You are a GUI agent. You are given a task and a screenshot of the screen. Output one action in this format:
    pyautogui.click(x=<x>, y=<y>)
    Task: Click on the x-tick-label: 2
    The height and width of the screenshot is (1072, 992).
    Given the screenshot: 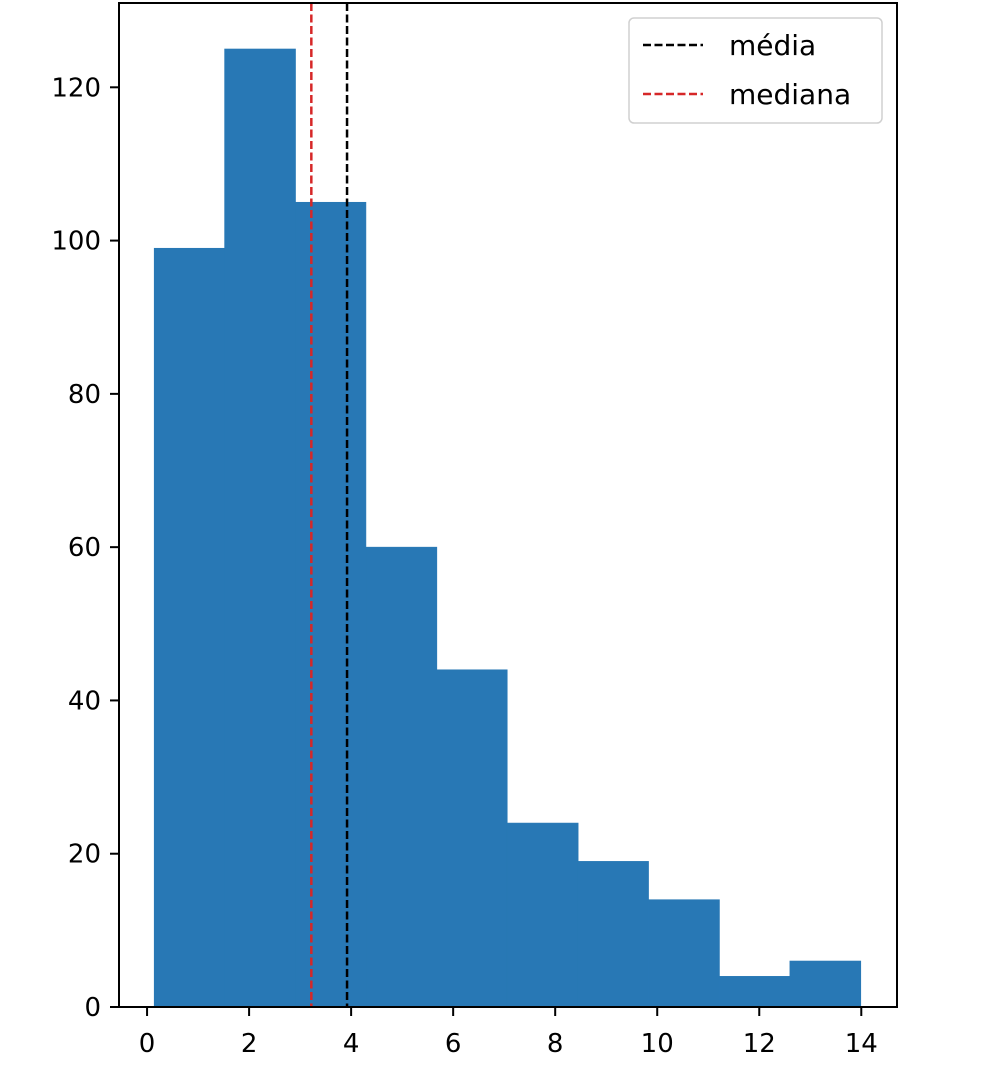 What is the action you would take?
    pyautogui.click(x=249, y=1044)
    